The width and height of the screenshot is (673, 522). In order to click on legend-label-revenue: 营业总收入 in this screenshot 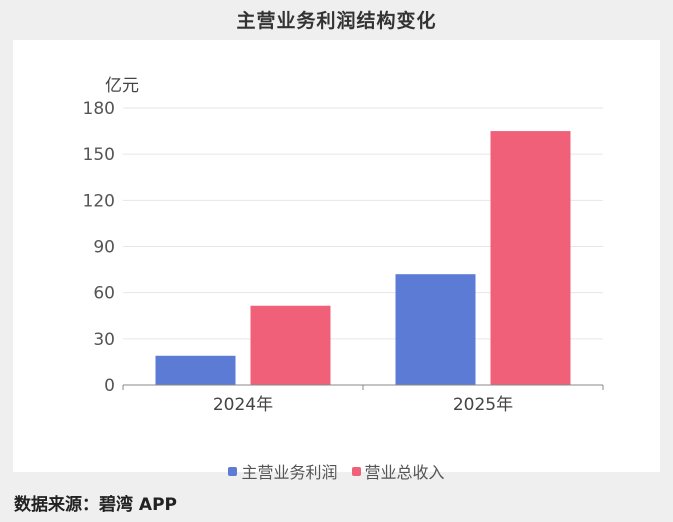, I will do `click(404, 472)`.